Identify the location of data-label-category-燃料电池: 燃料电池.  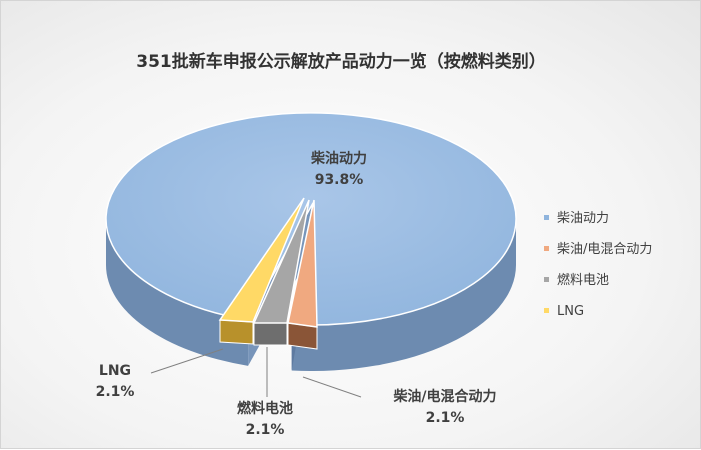
(265, 408).